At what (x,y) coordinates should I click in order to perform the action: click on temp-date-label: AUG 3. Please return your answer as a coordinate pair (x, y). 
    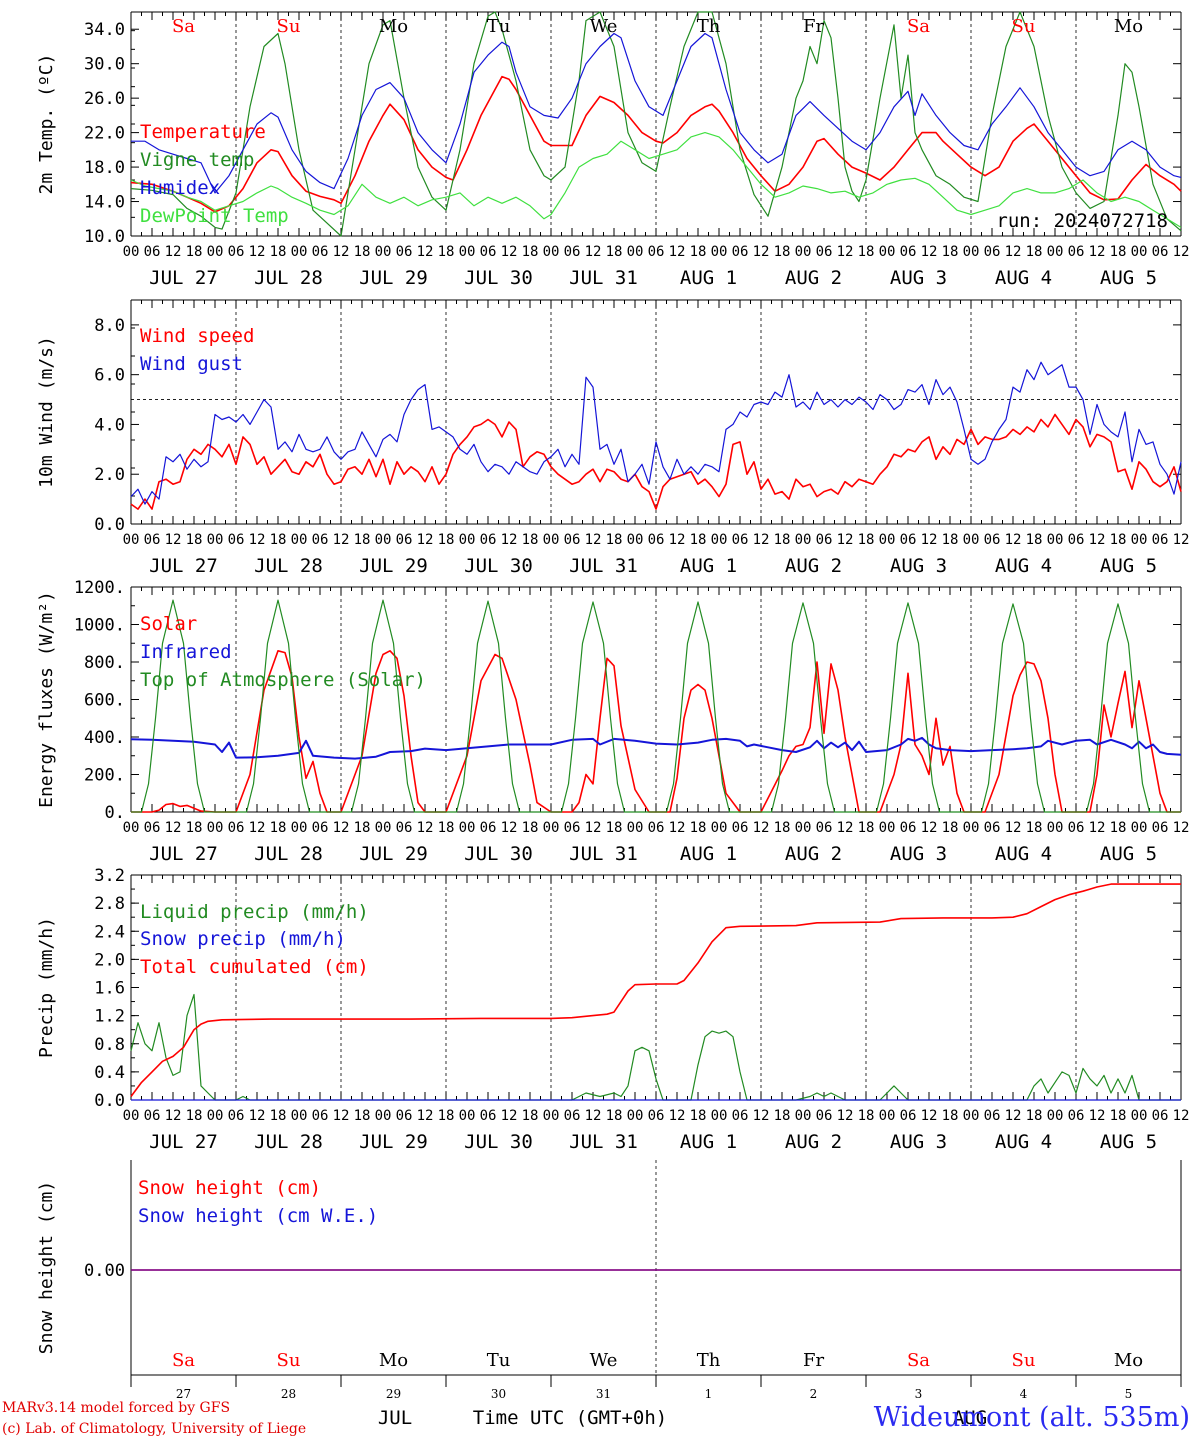
    Looking at the image, I should click on (918, 278).